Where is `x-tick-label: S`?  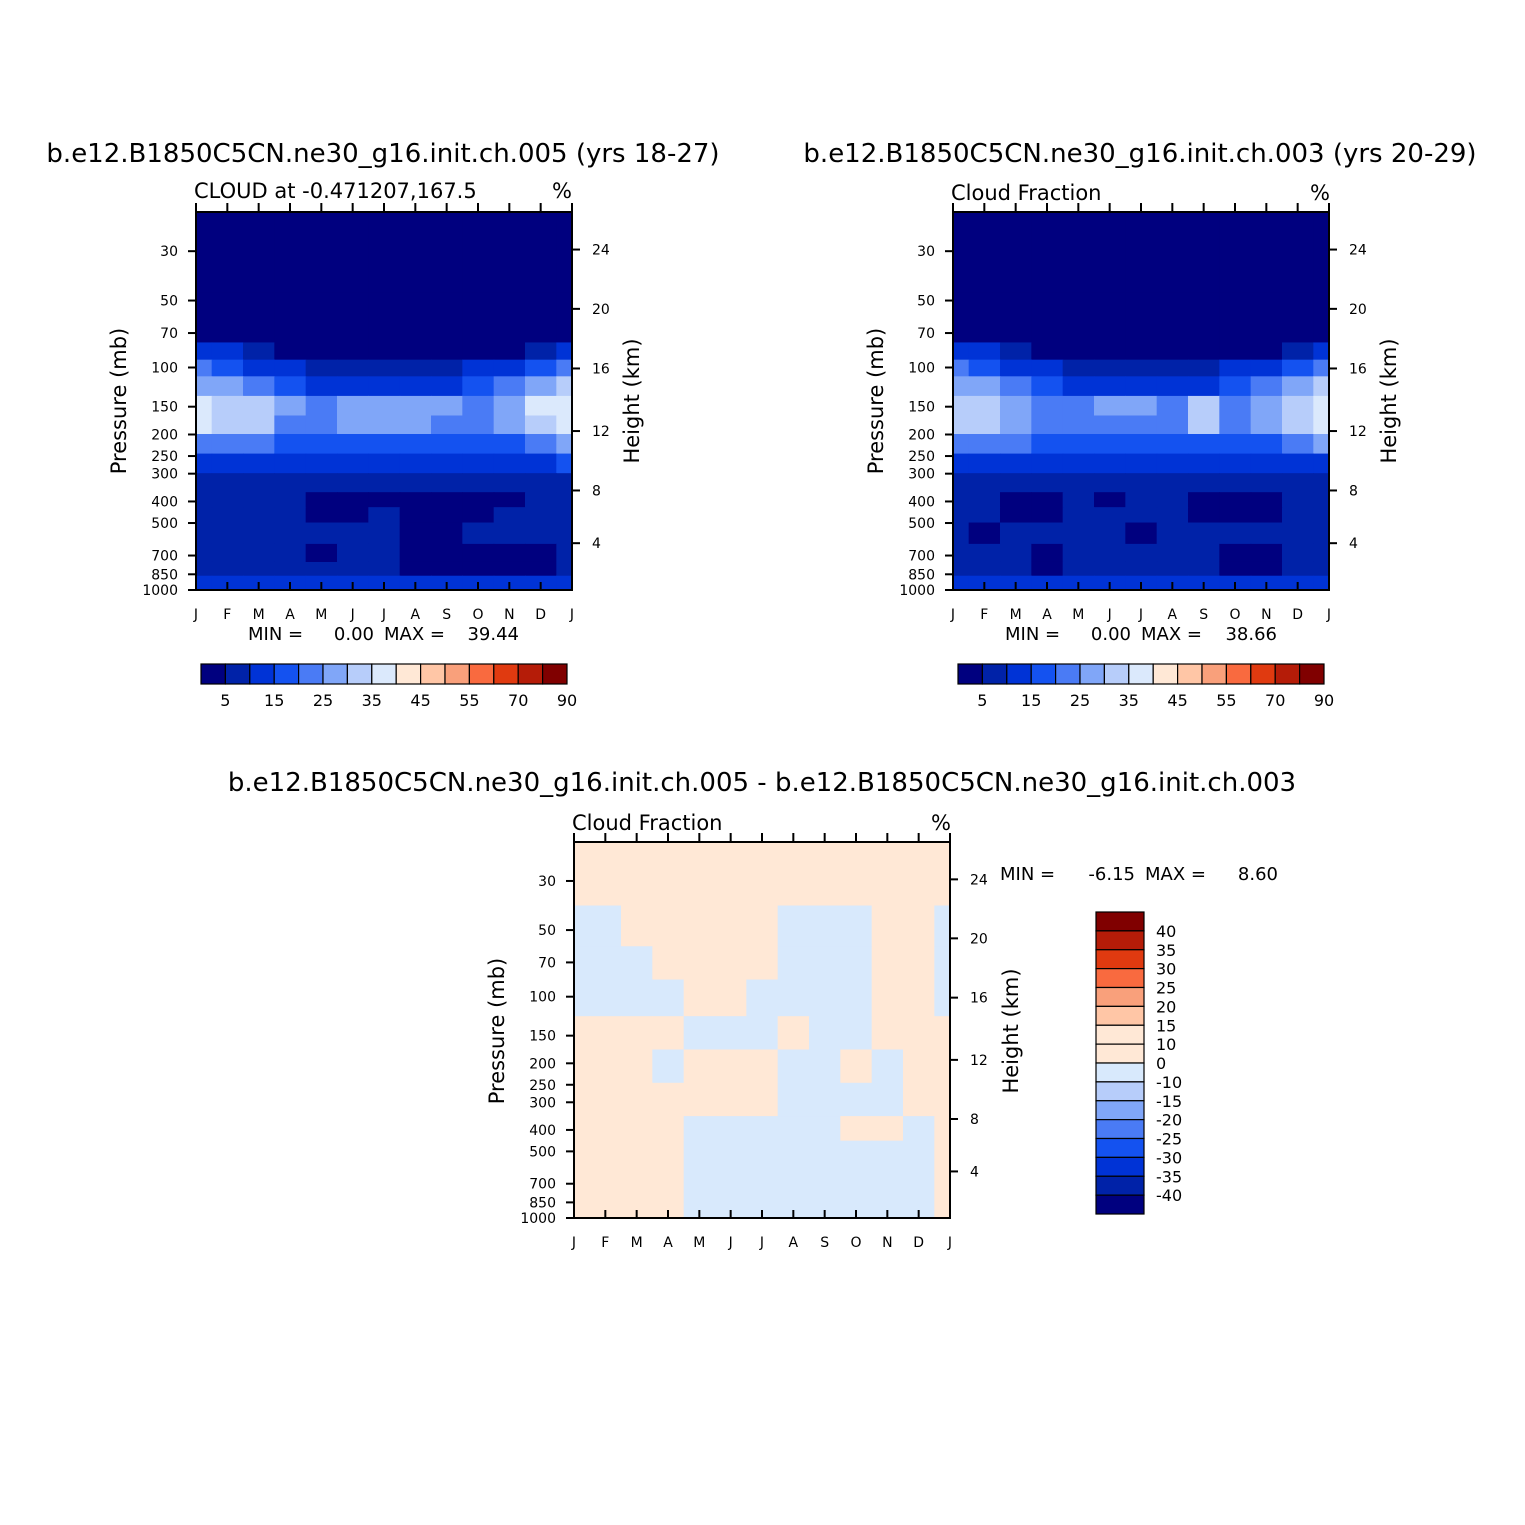 x-tick-label: S is located at coordinates (446, 615).